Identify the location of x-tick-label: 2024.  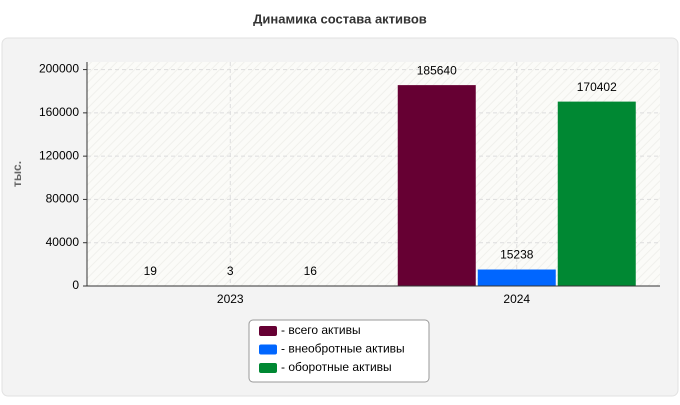
(516, 299).